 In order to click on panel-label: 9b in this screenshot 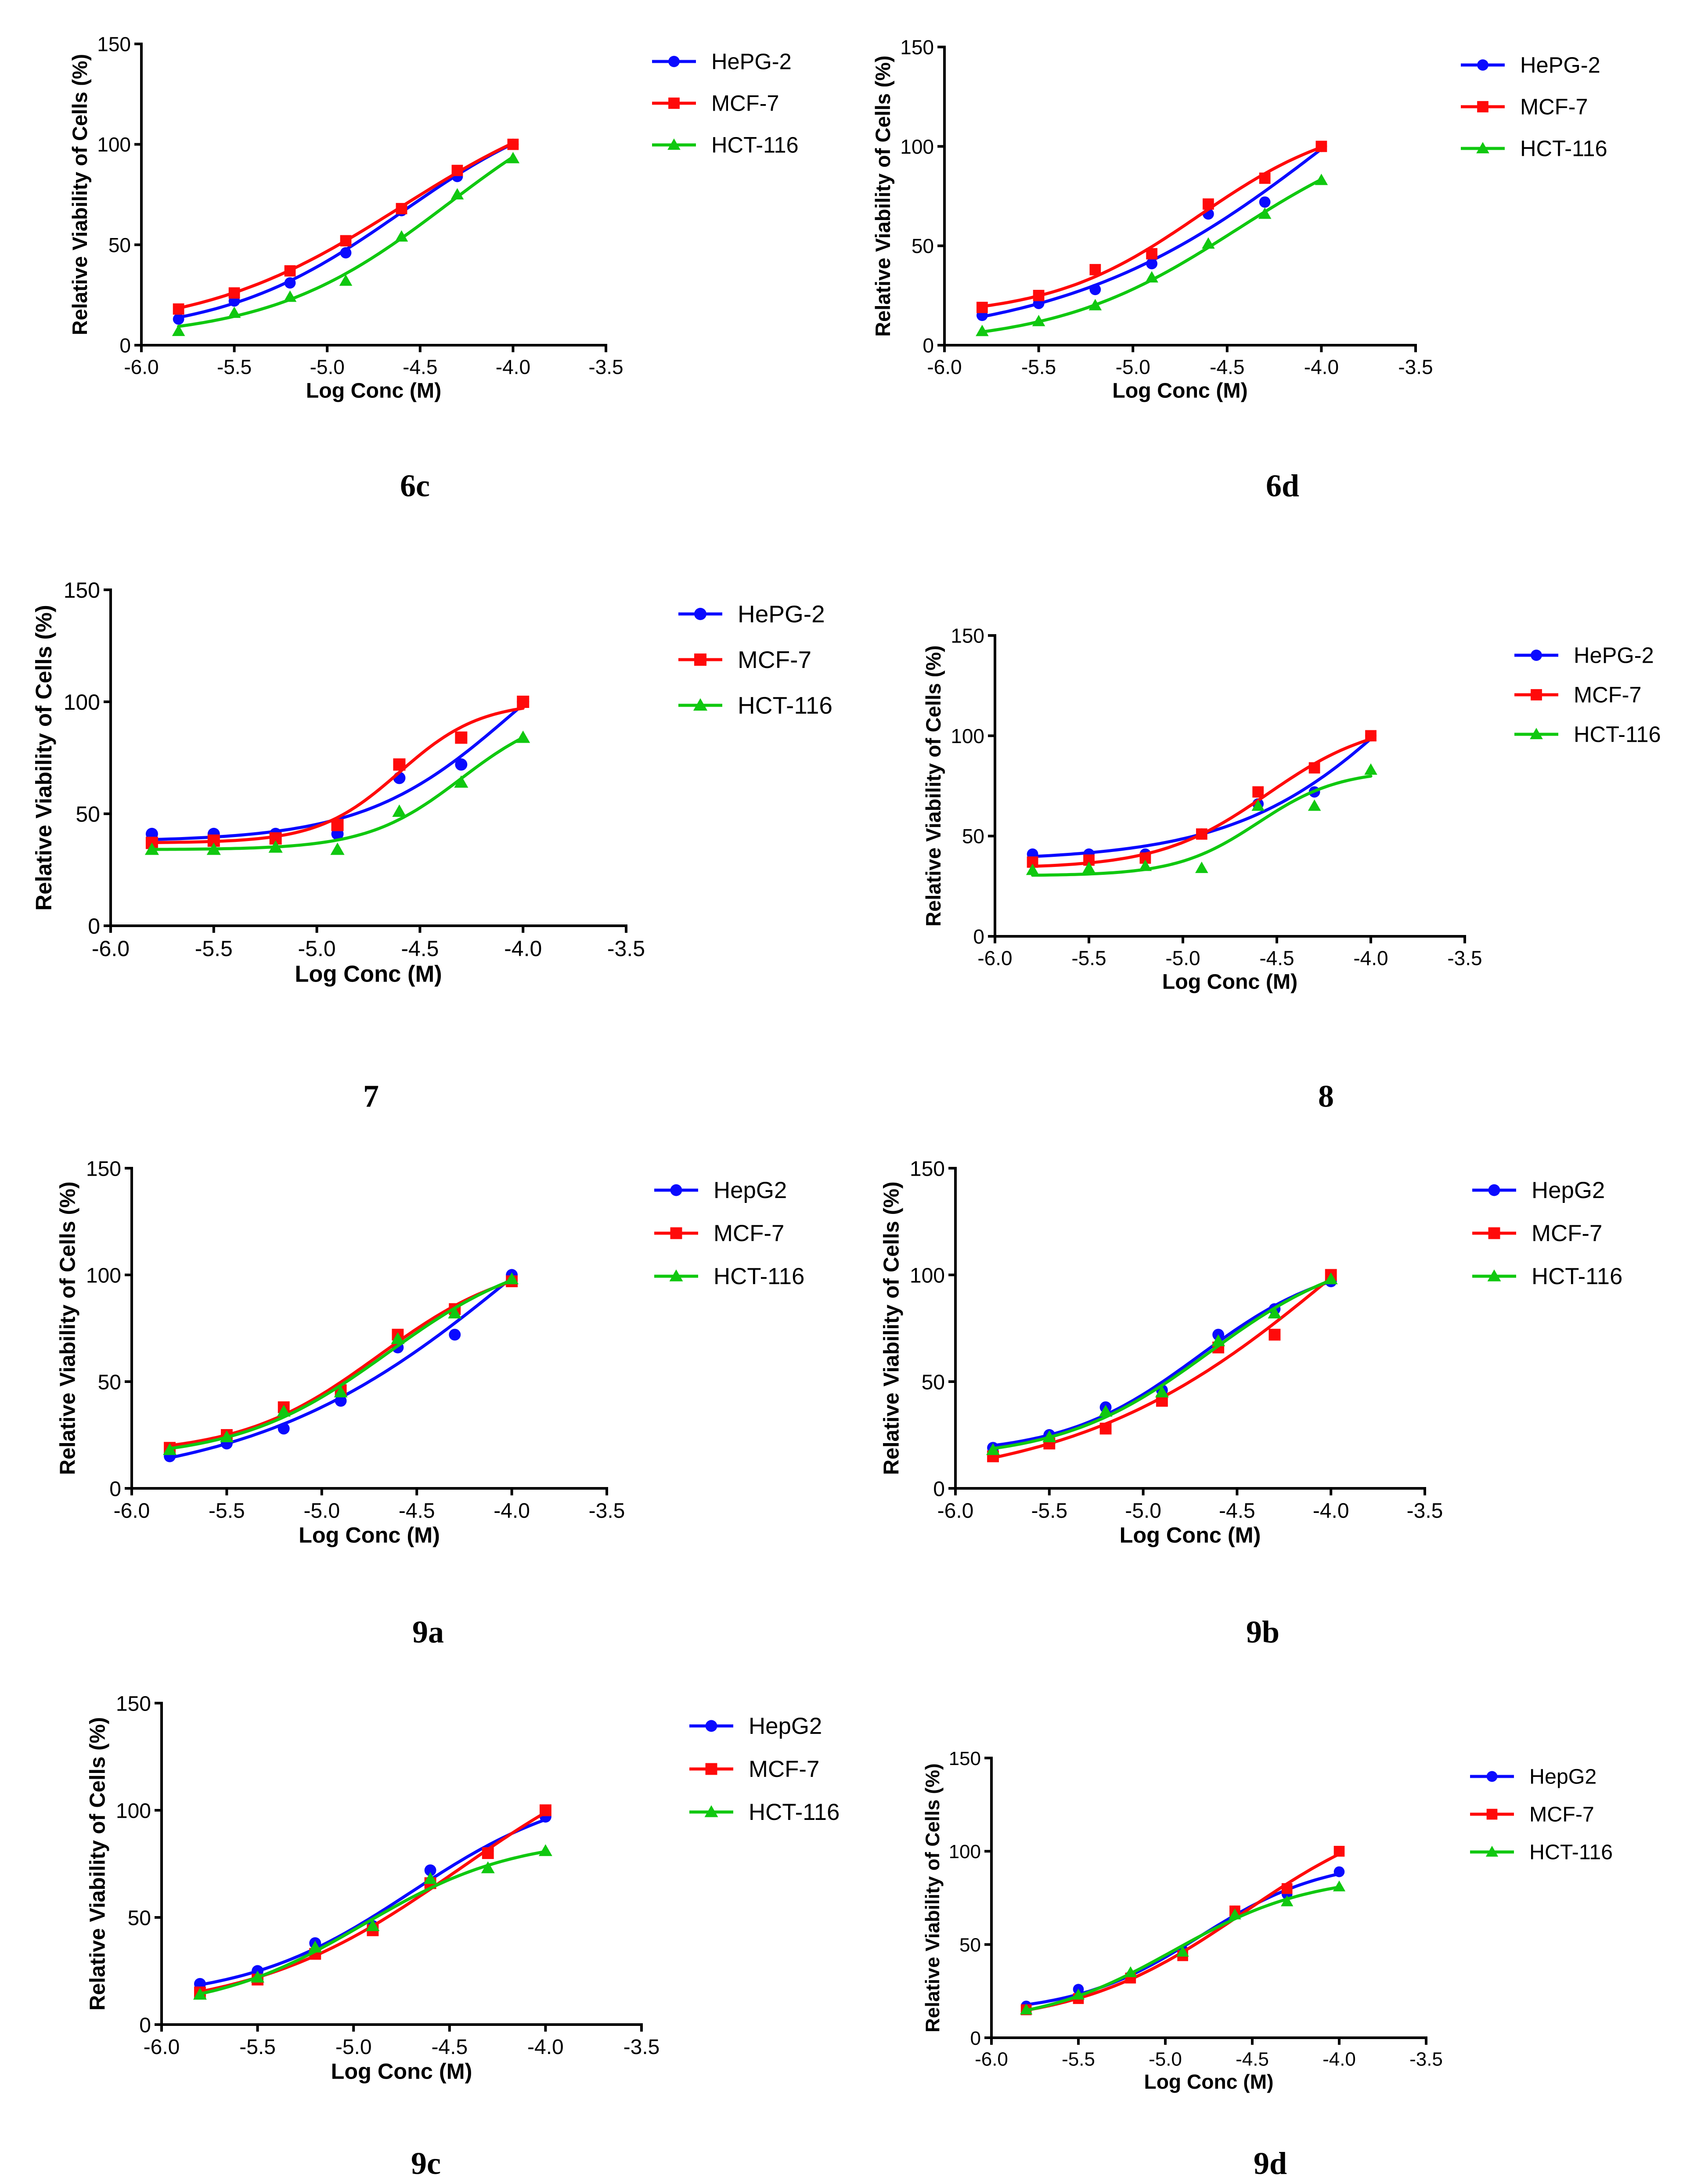, I will do `click(1262, 1632)`.